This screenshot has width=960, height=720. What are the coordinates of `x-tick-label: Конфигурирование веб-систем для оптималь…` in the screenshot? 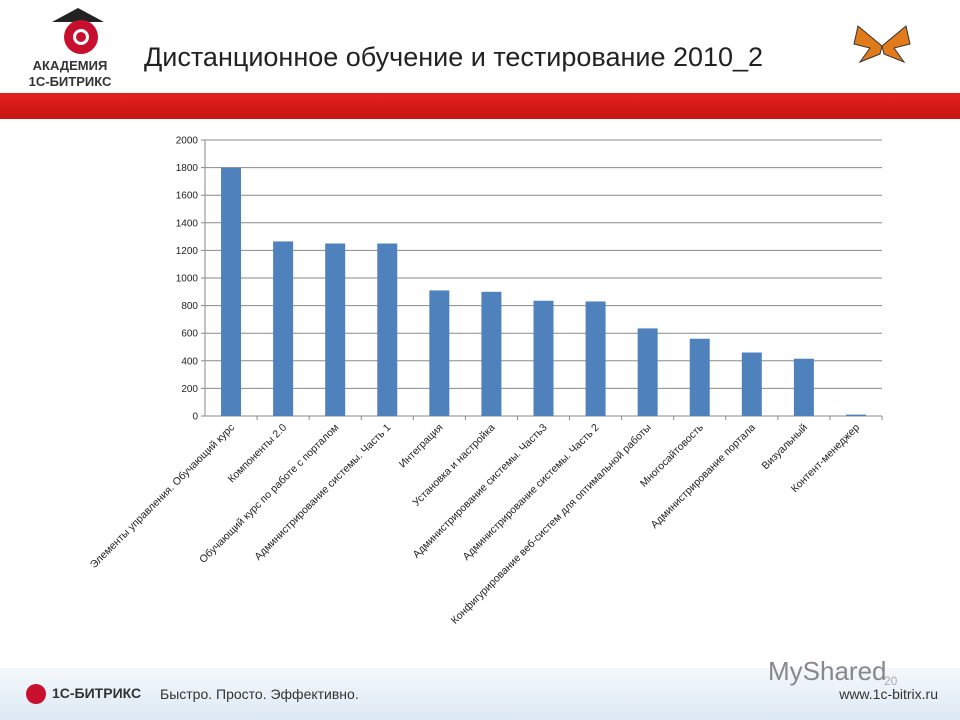 It's located at (551, 524).